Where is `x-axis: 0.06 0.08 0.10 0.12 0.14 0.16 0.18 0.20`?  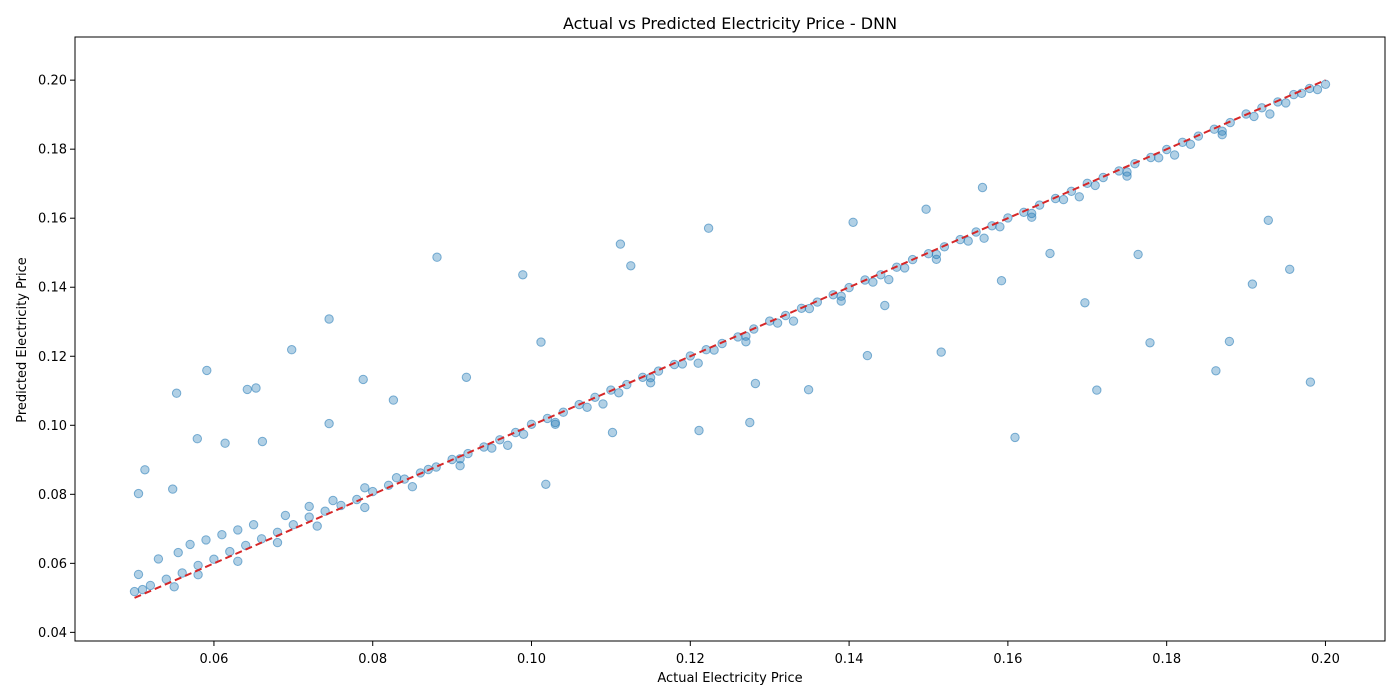 x-axis: 0.06 0.08 0.10 0.12 0.14 0.16 0.18 0.20 is located at coordinates (769, 654).